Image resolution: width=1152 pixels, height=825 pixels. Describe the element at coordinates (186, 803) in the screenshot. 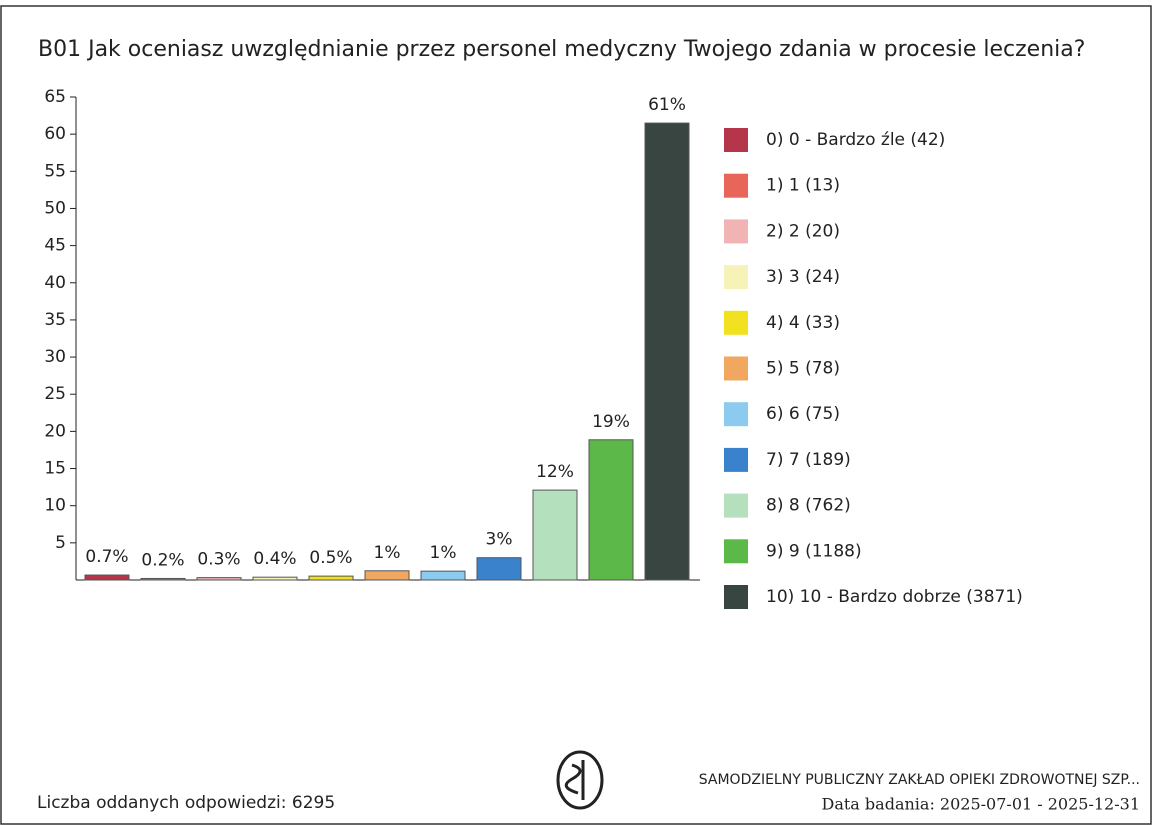

I see `footer-count: Liczba oddanych odpowiedzi: 6295` at that location.